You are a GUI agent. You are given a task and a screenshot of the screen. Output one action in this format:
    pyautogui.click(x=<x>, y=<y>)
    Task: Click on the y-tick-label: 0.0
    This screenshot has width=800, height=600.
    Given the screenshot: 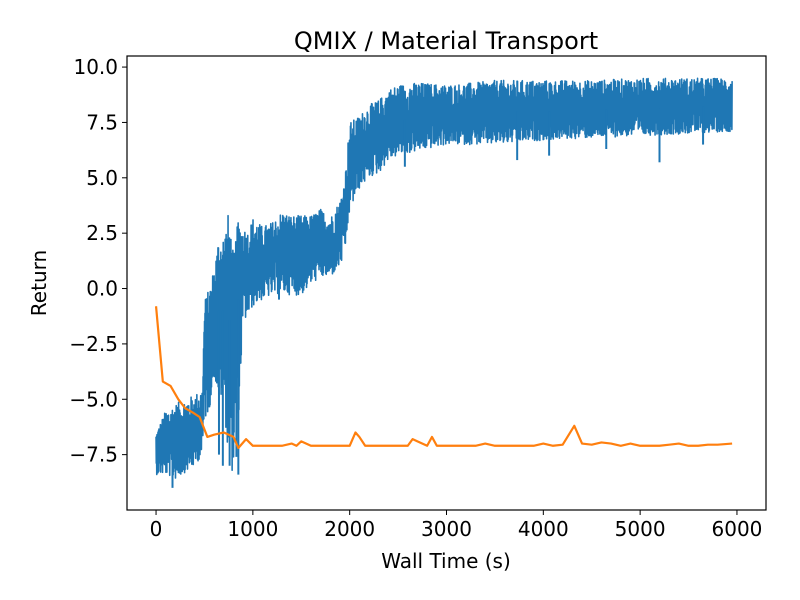 What is the action you would take?
    pyautogui.click(x=102, y=289)
    